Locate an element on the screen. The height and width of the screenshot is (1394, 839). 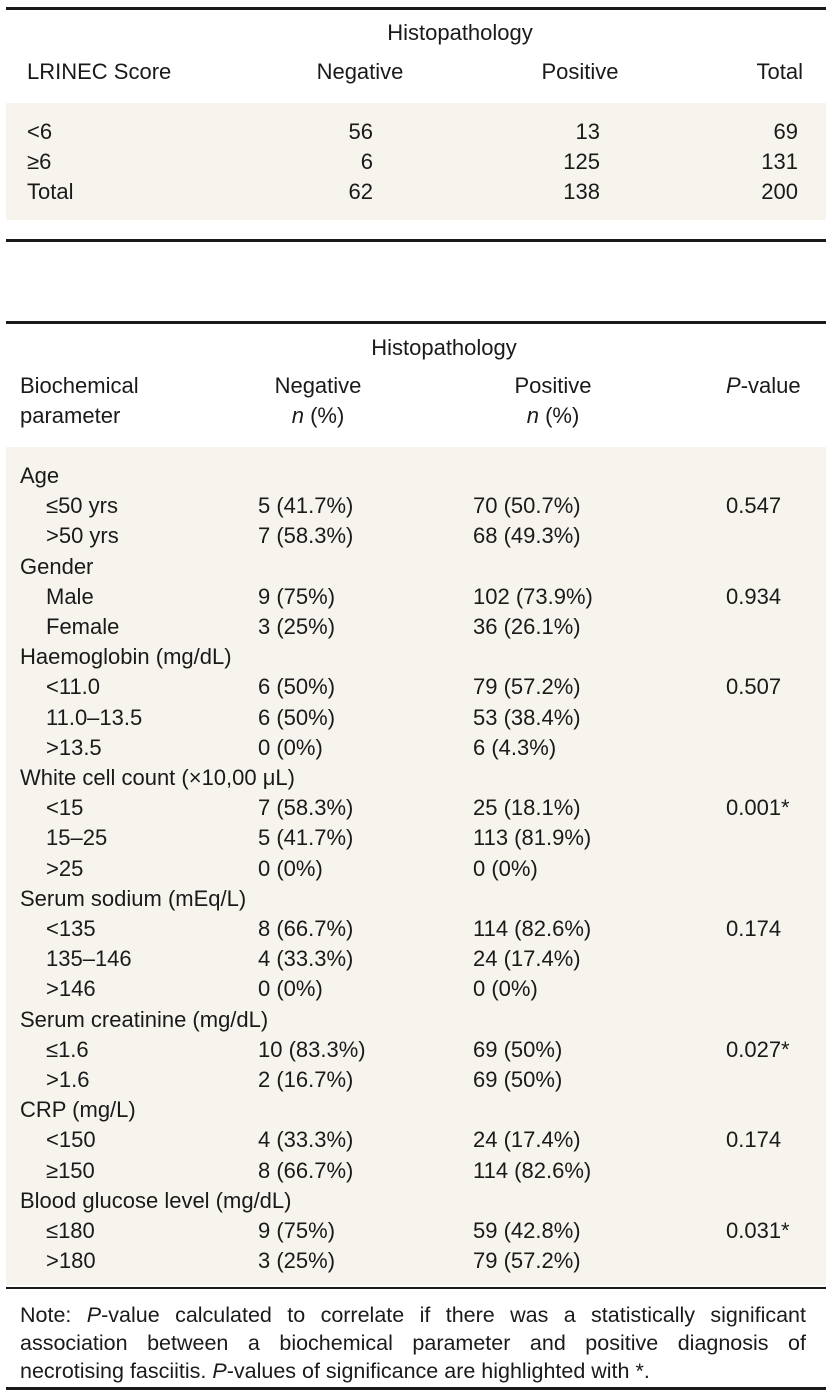
table1-cell-negative: 56 is located at coordinates (360, 131).